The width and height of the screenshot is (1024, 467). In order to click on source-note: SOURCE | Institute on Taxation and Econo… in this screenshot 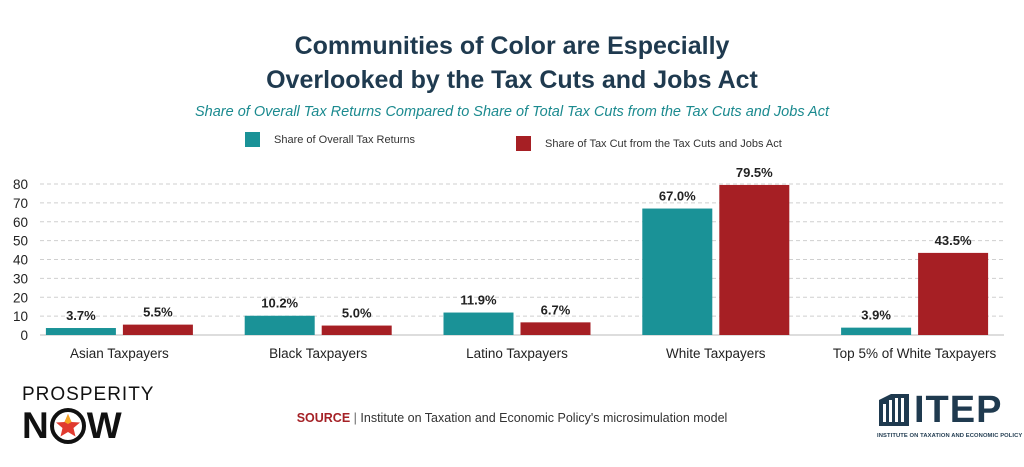, I will do `click(512, 418)`.